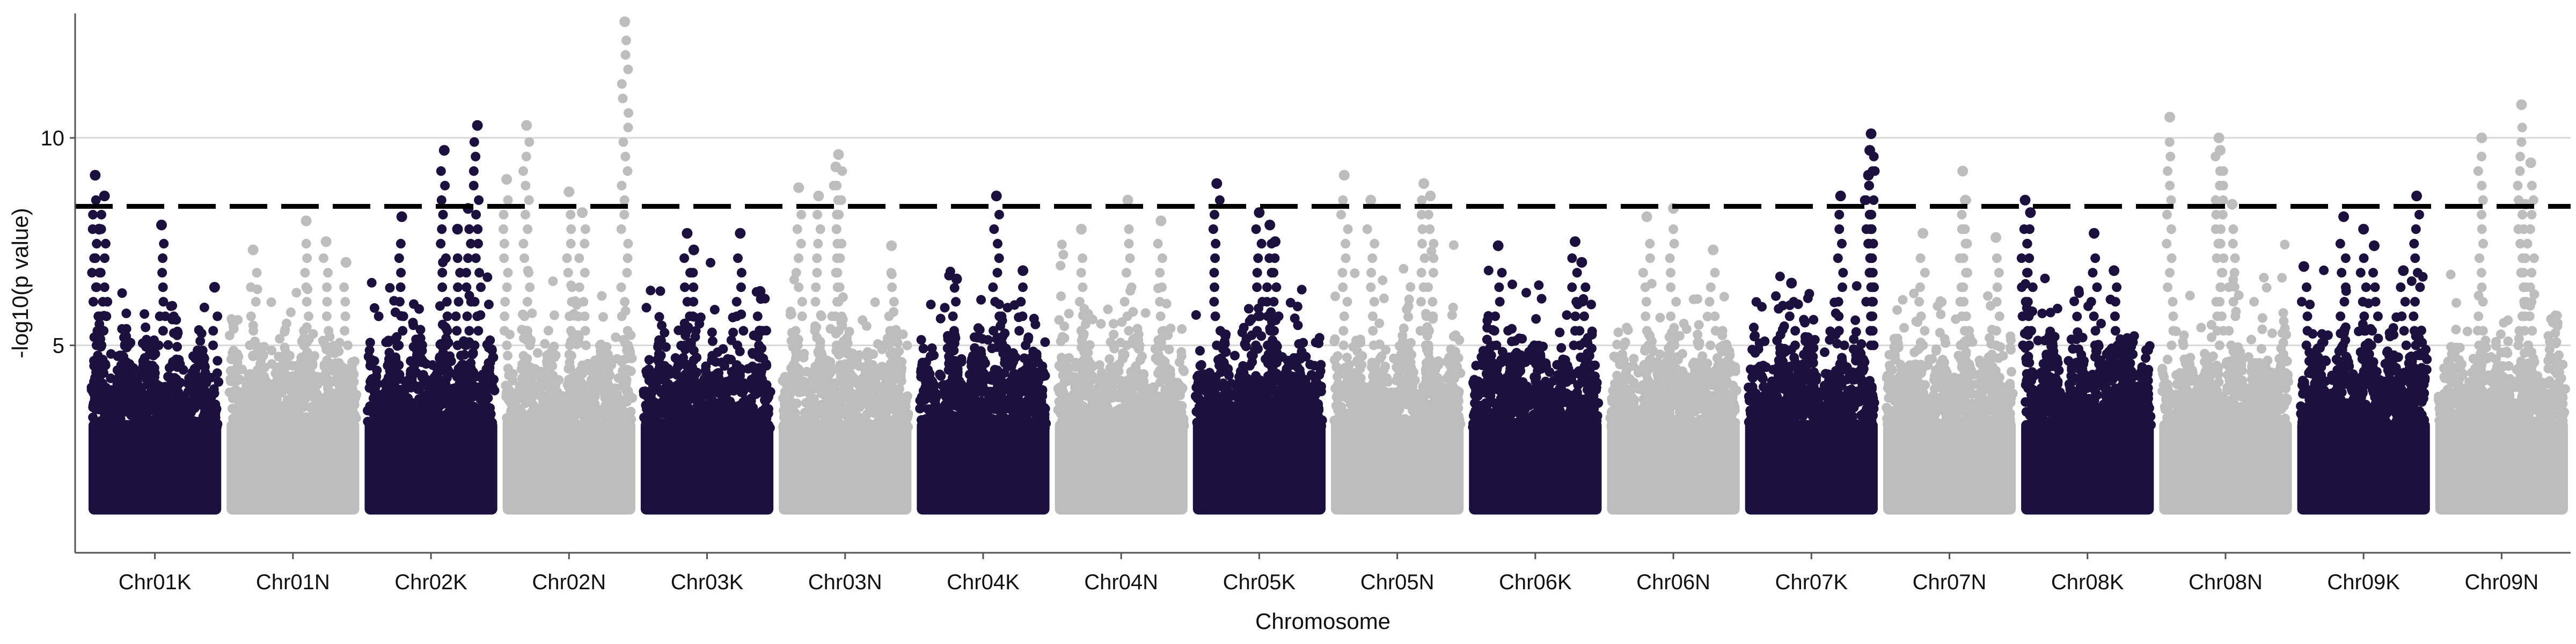 The height and width of the screenshot is (644, 2576). I want to click on chromosome-points-Chr02K, so click(431, 317).